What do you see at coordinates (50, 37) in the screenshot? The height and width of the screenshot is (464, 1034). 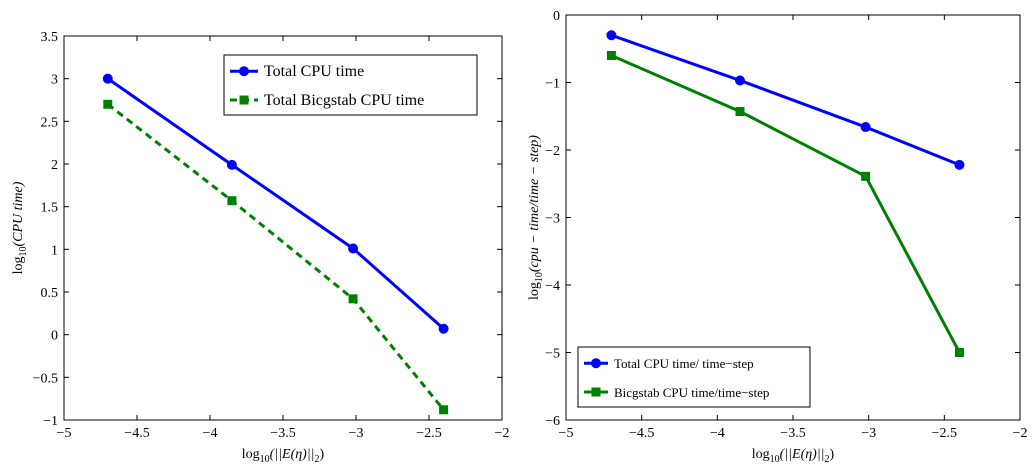 I see `y-tick-label: 3.5` at bounding box center [50, 37].